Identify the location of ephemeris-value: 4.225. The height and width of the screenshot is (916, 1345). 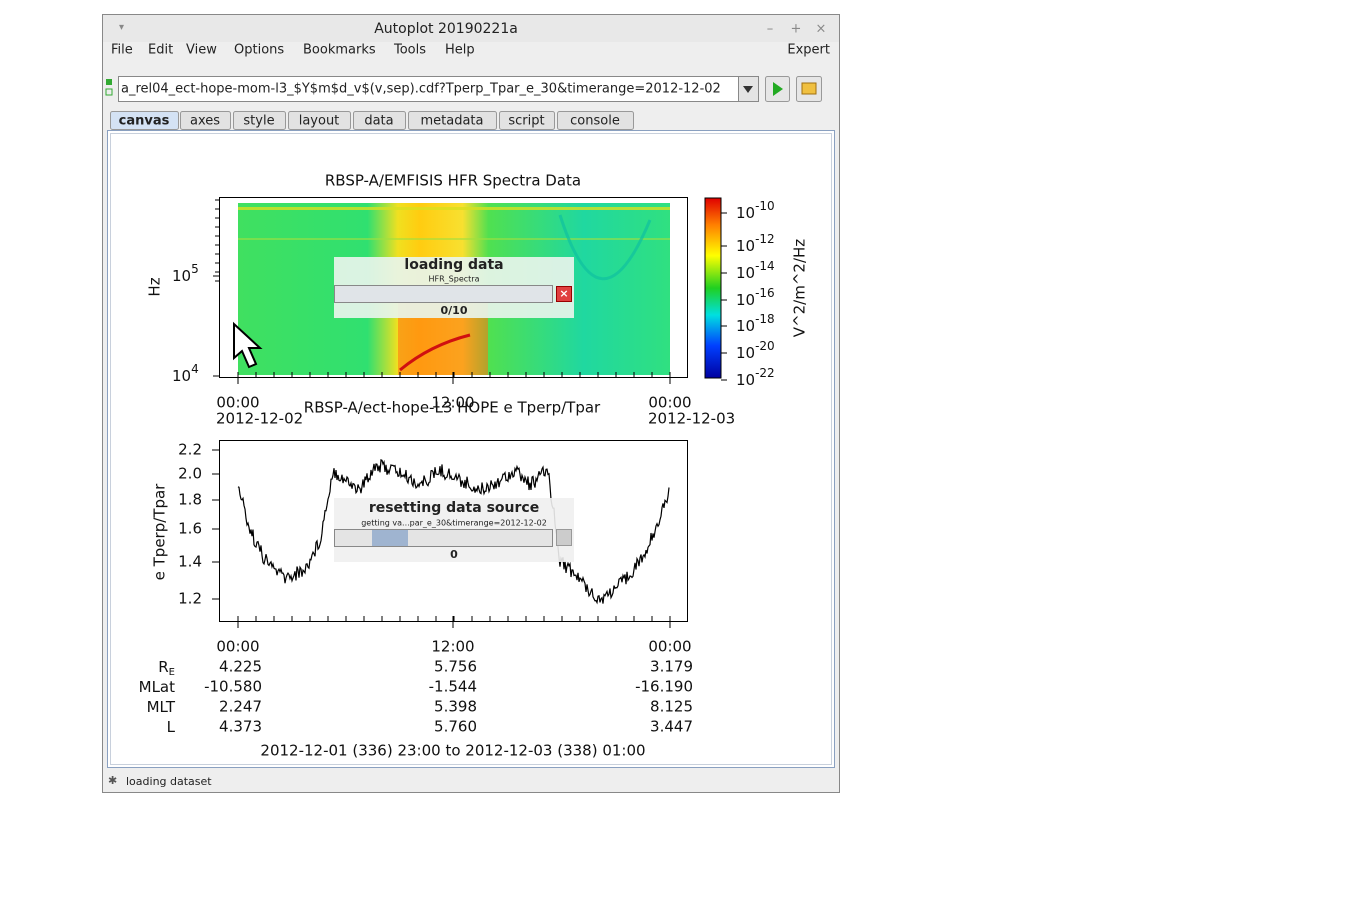
(240, 667).